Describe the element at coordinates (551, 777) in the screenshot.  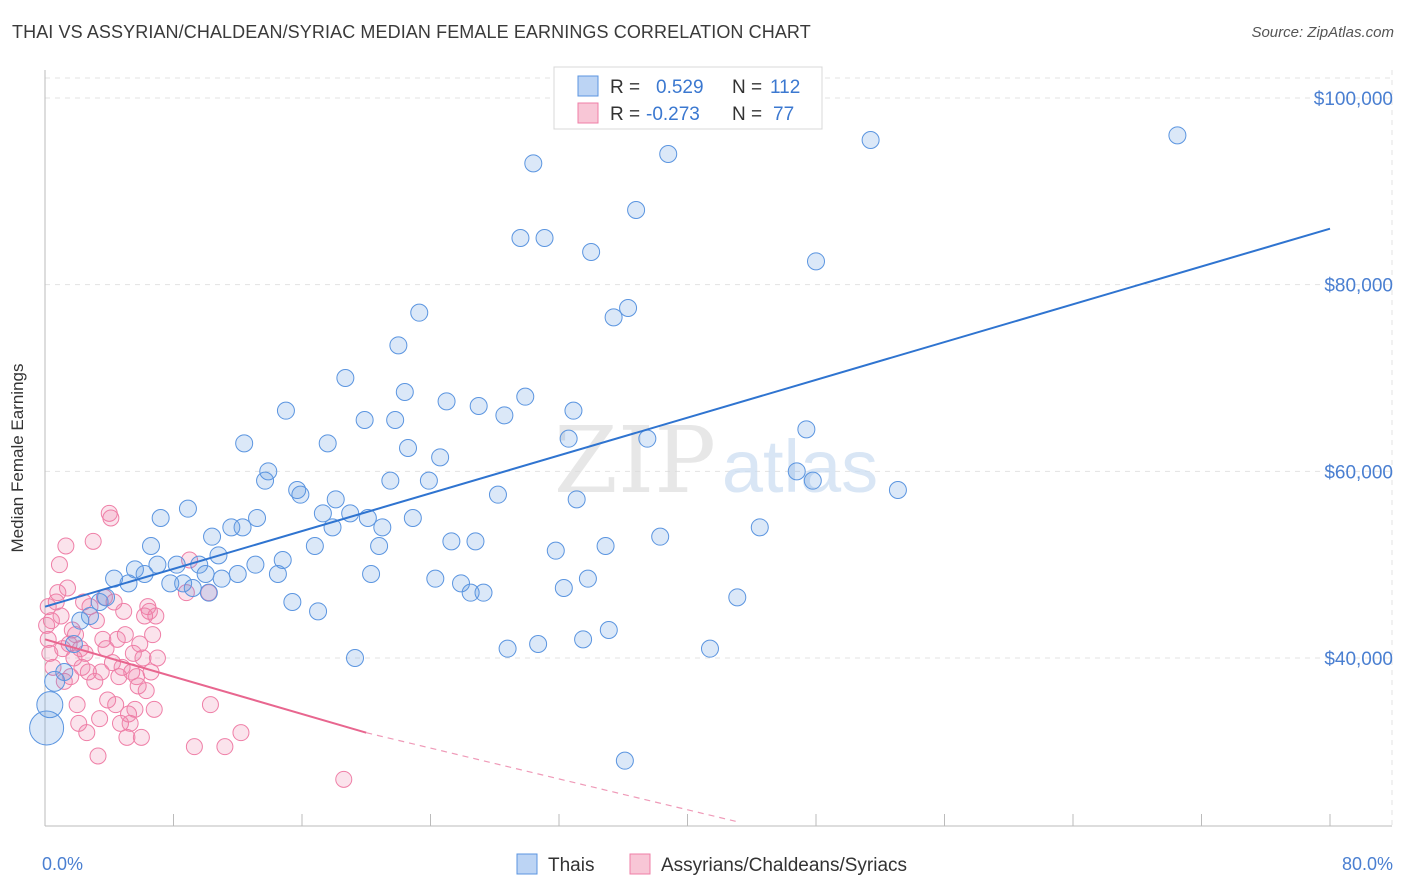
I see `assyrian-trend-extension` at that location.